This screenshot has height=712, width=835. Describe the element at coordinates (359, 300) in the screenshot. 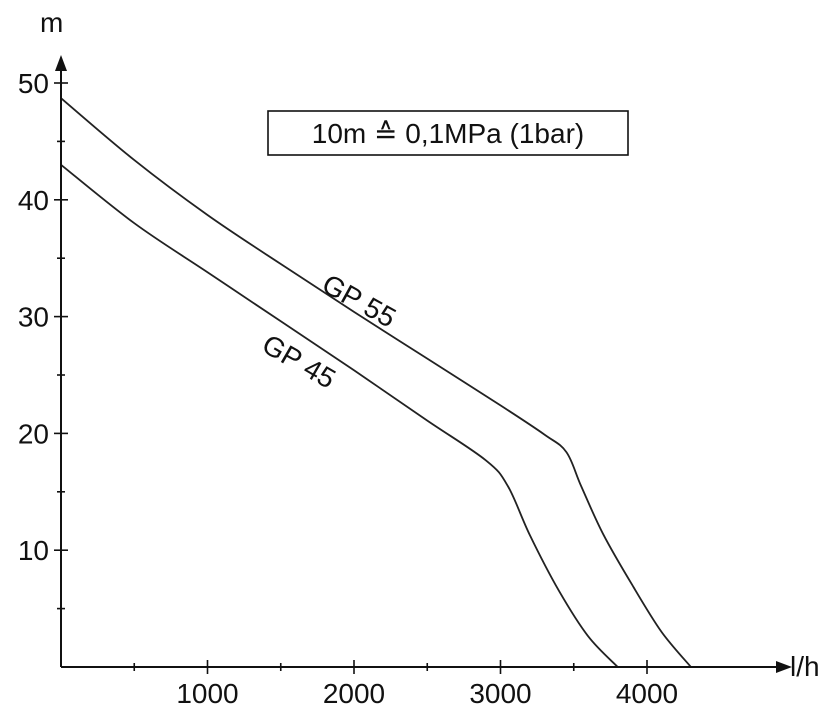

I see `series-label-gp55: GP 55` at that location.